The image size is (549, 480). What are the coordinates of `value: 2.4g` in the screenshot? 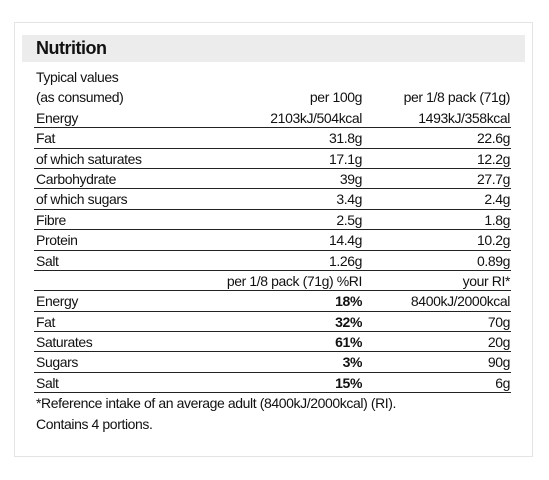 It's located at (497, 199).